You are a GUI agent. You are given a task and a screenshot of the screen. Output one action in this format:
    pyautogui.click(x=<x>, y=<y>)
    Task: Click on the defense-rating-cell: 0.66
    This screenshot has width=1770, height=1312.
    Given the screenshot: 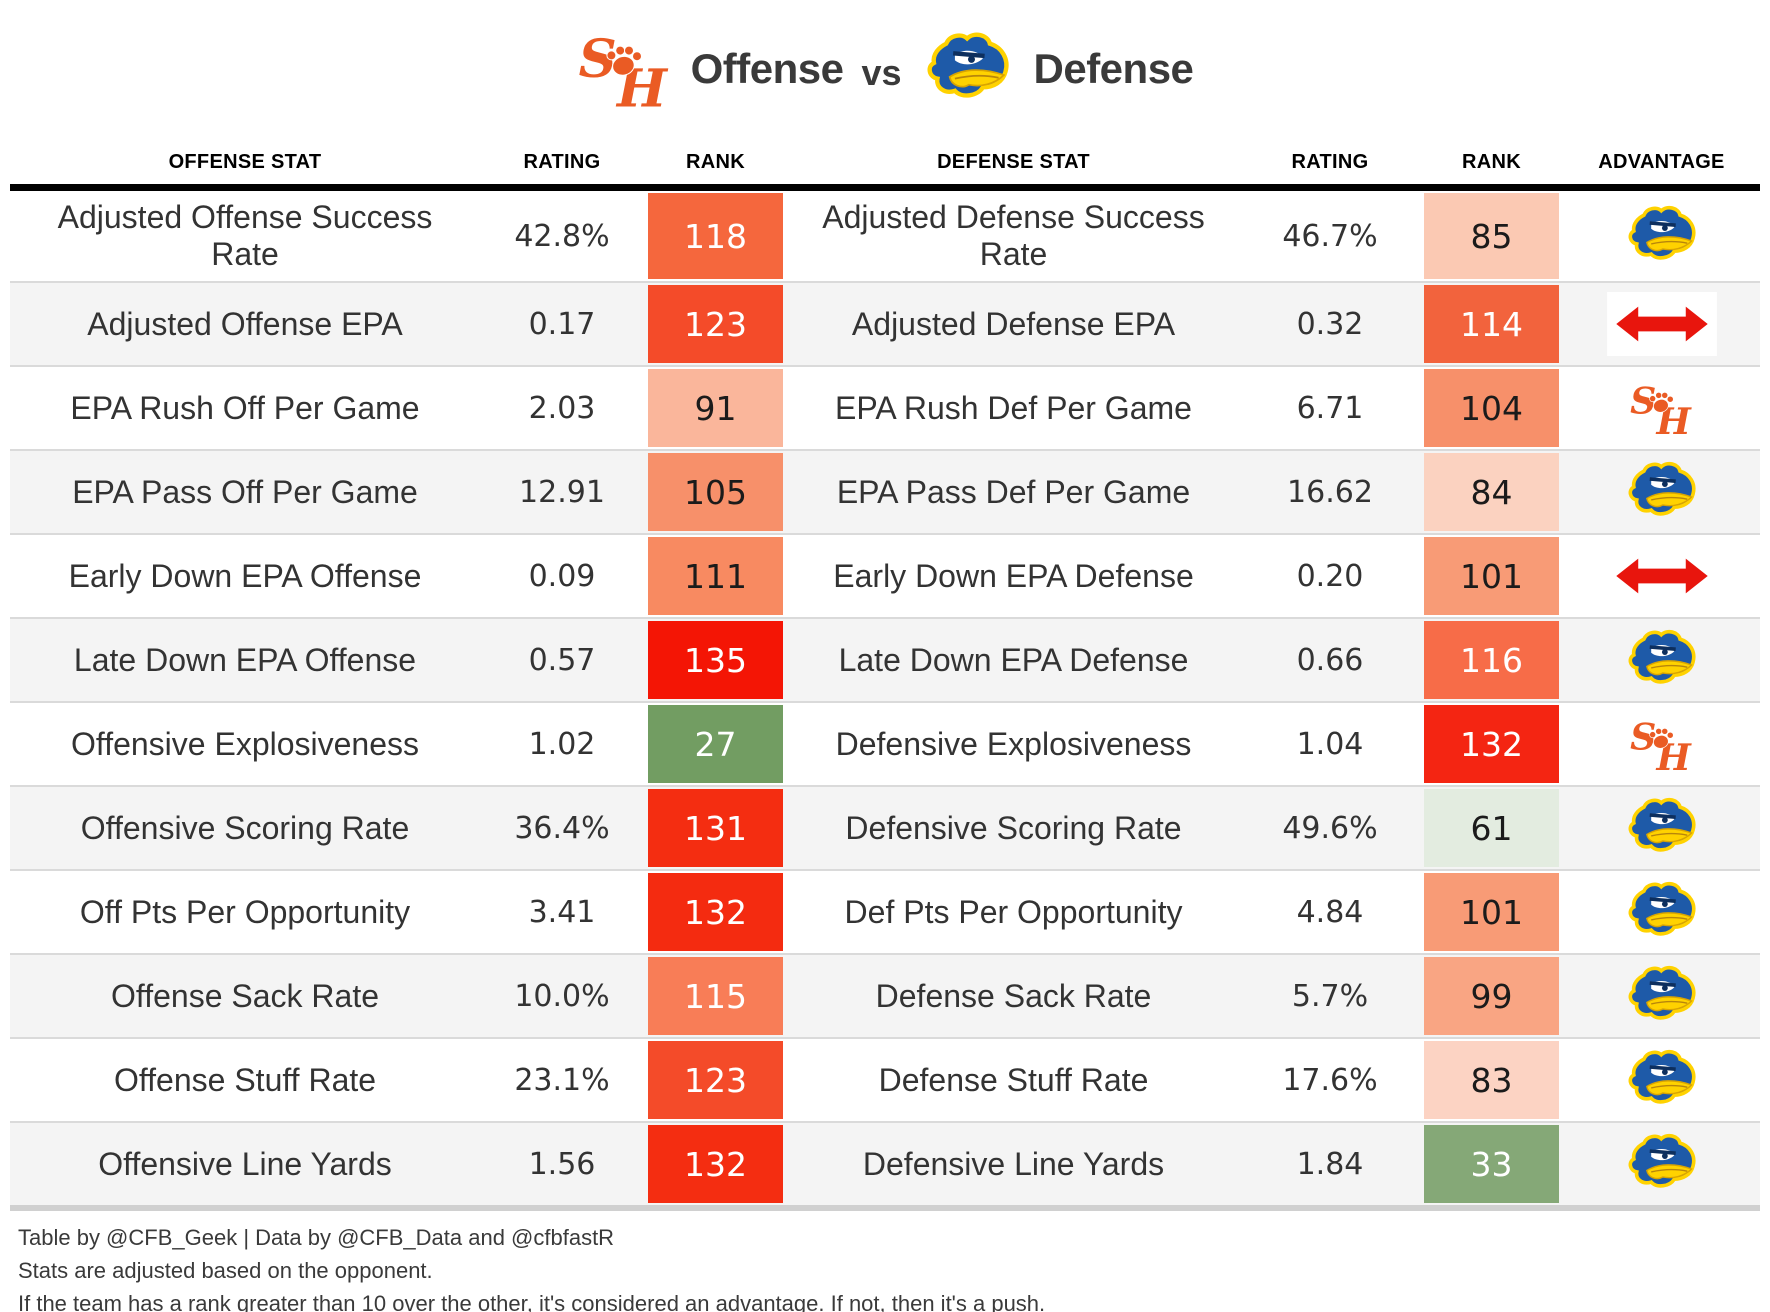 What is the action you would take?
    pyautogui.click(x=1330, y=660)
    